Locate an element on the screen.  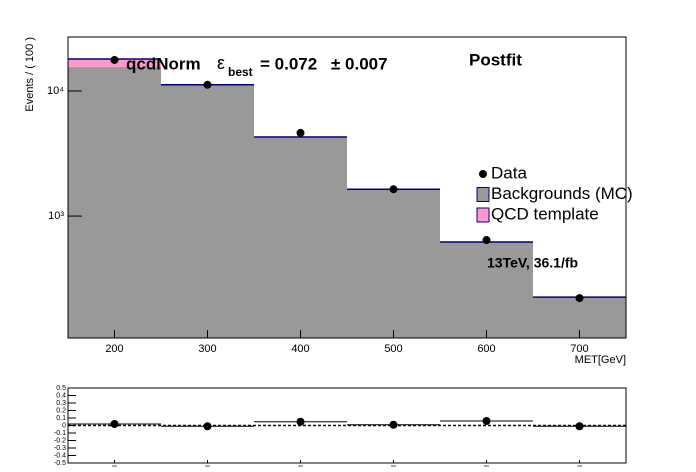
annotation-symbol: ε is located at coordinates (221, 63).